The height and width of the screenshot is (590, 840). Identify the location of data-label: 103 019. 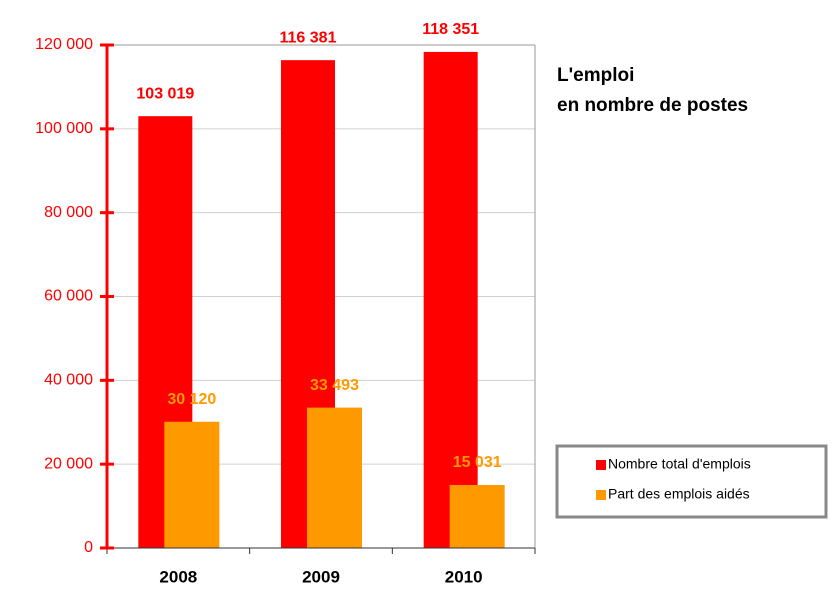
(165, 93).